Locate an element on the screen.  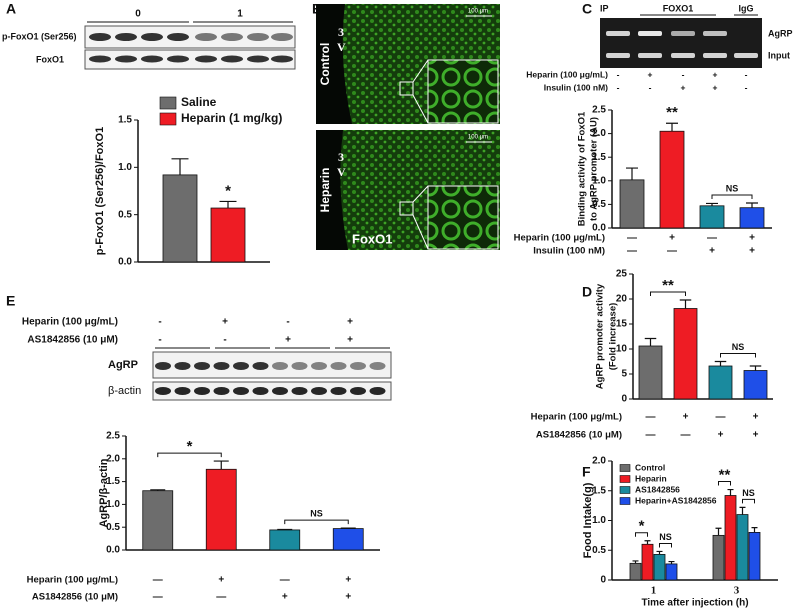
y-tick-label: 1.5 is located at coordinates (113, 481).